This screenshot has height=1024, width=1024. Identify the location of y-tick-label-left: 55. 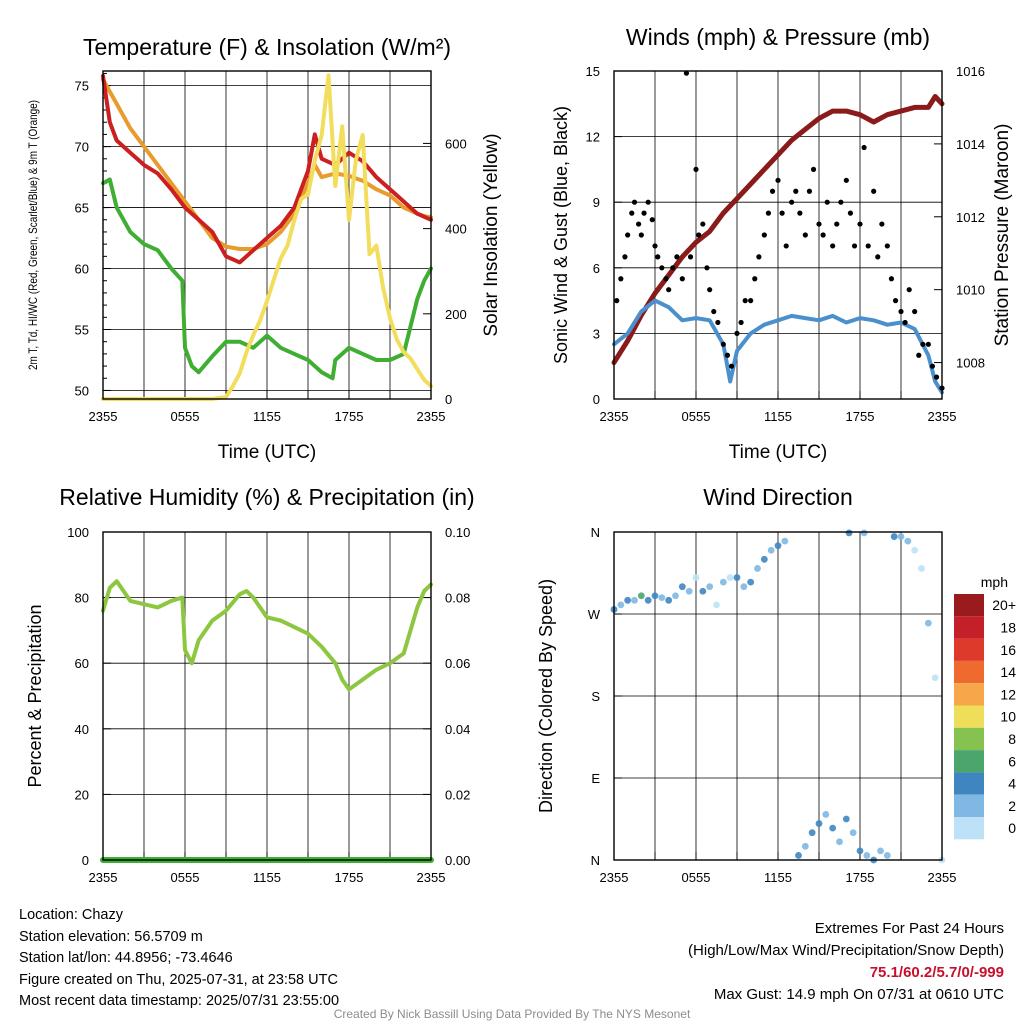
(82, 329).